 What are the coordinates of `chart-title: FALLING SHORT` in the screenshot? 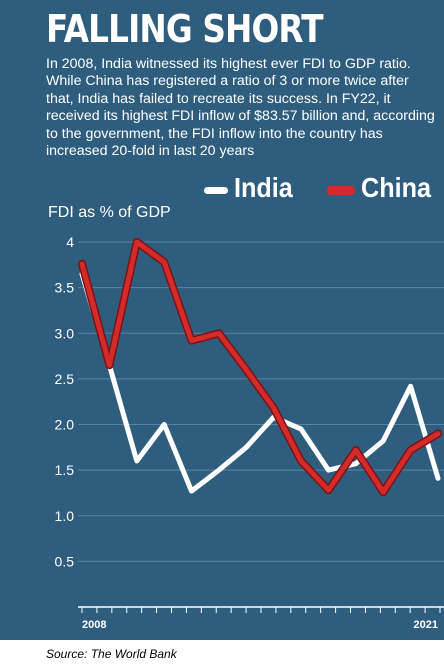 It's located at (185, 29).